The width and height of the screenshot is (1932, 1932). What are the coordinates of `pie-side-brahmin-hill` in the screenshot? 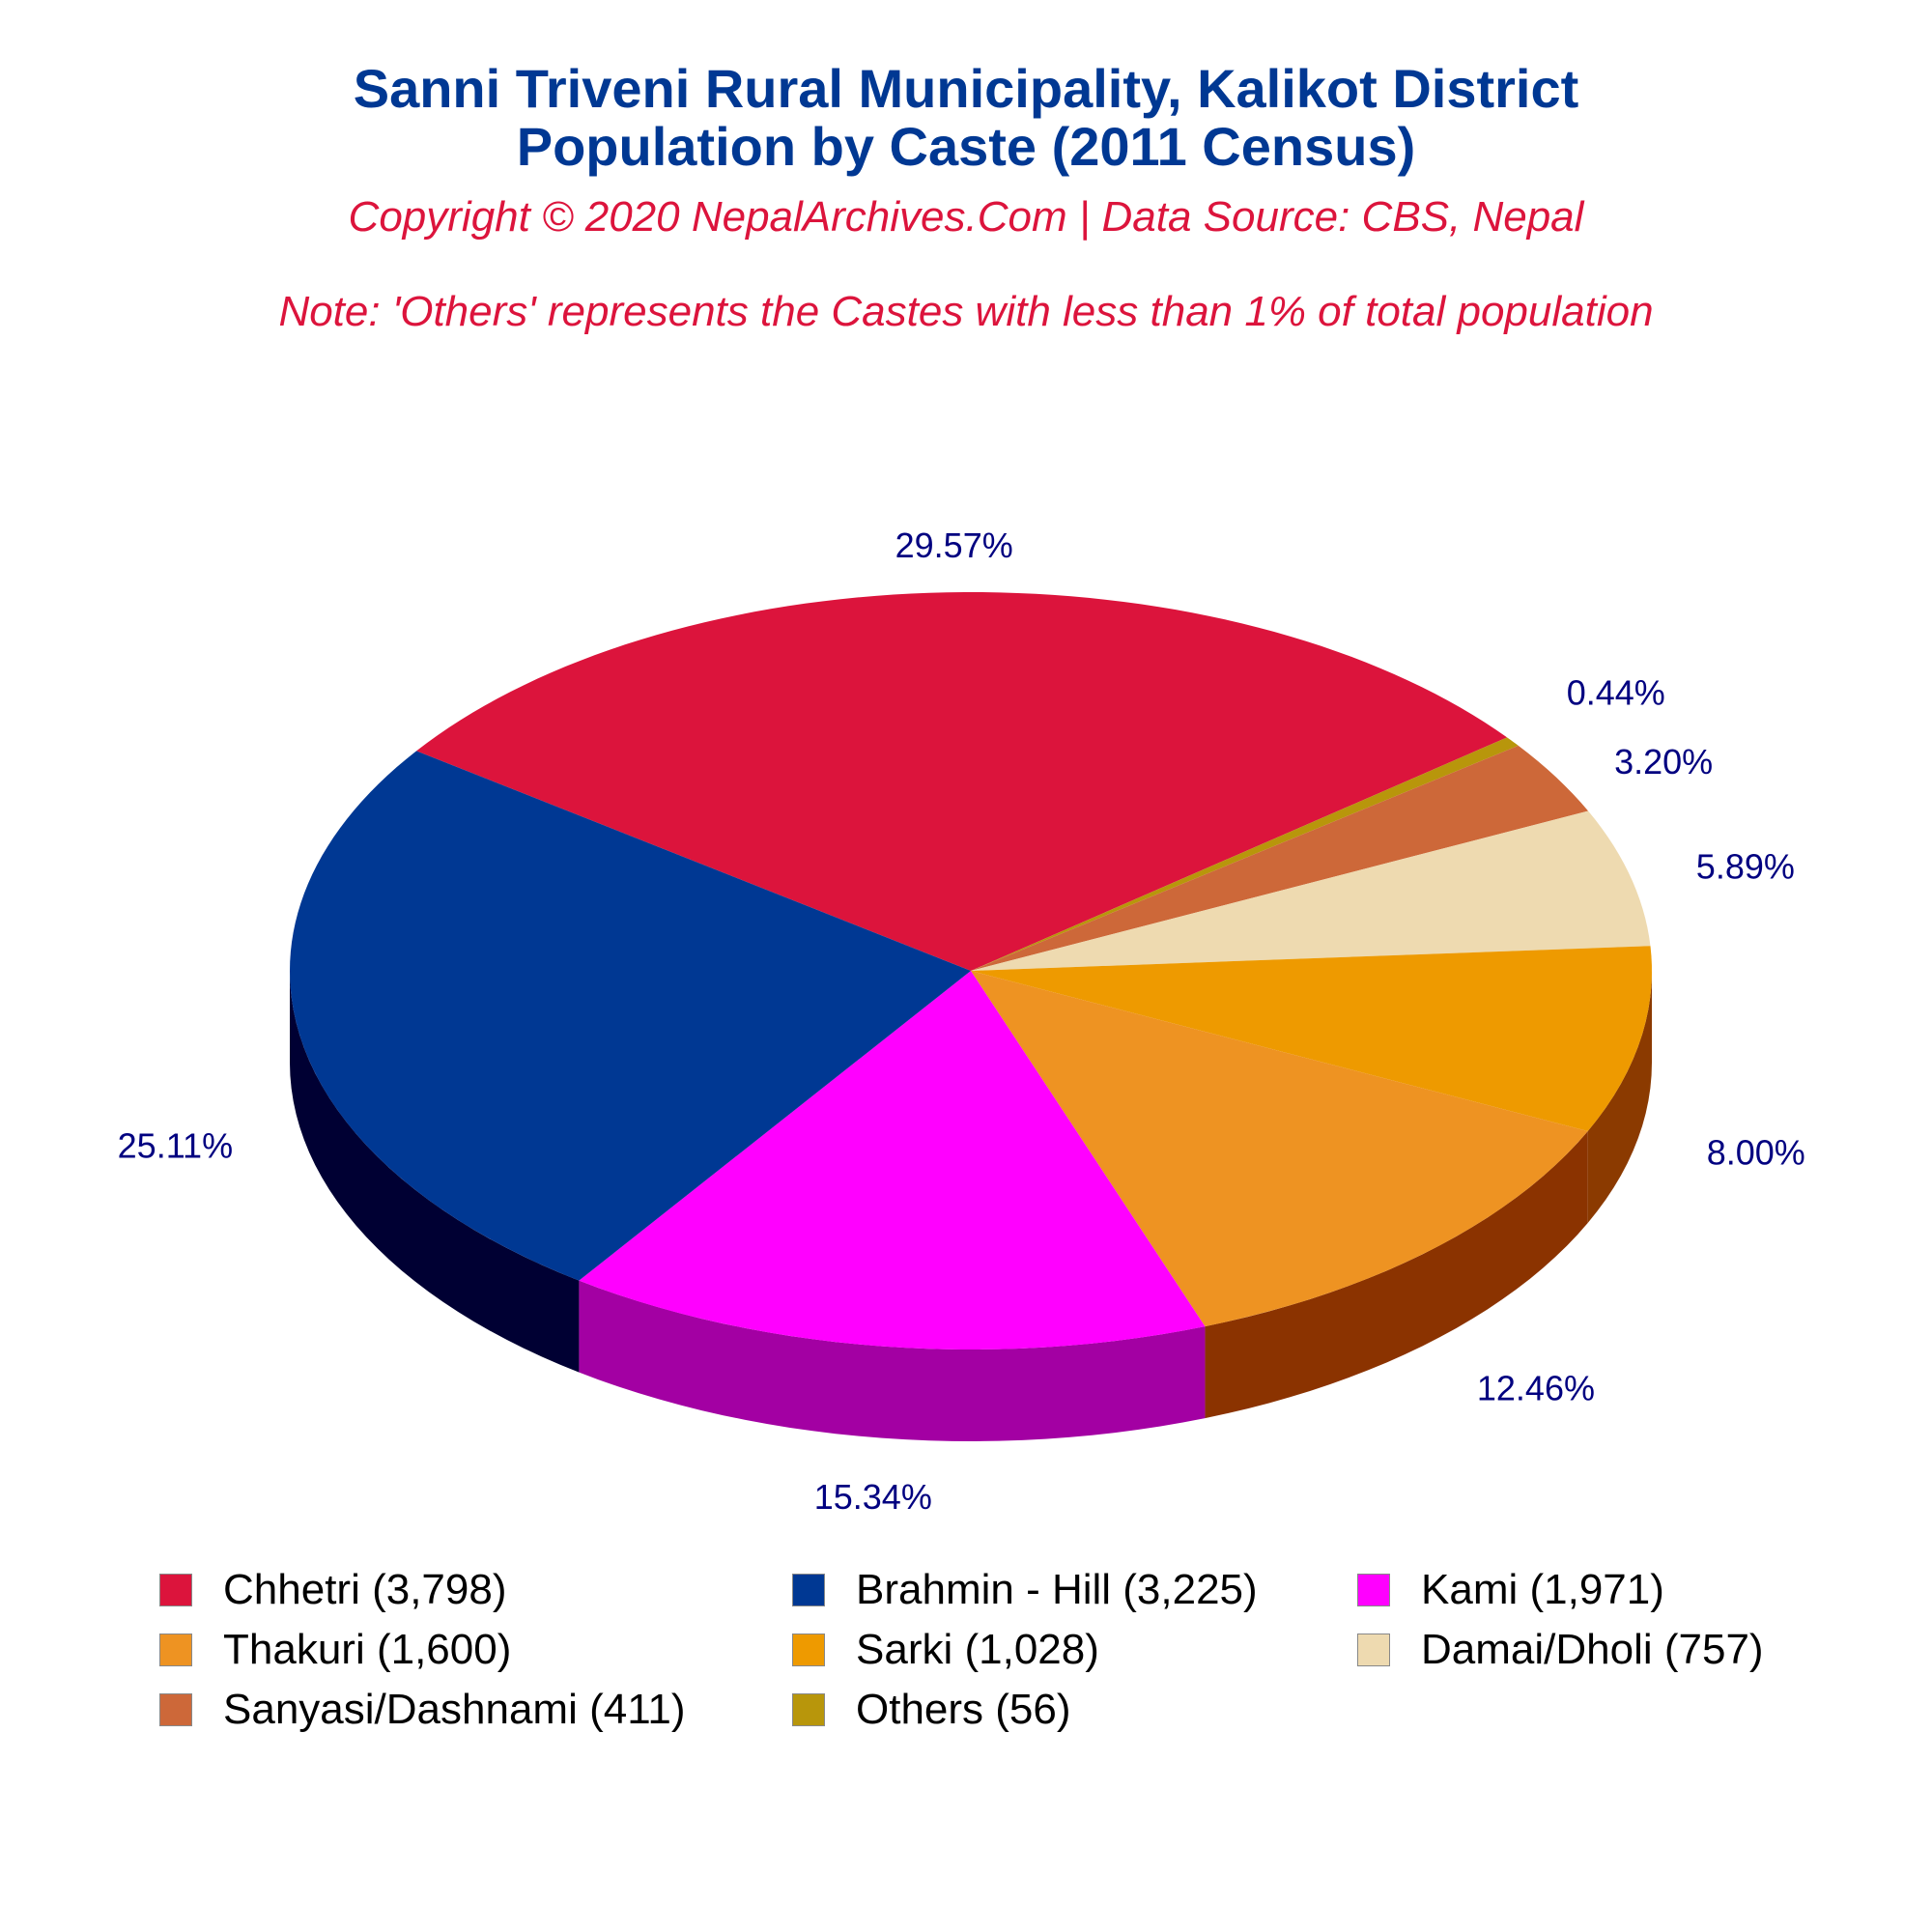 It's located at (435, 1172).